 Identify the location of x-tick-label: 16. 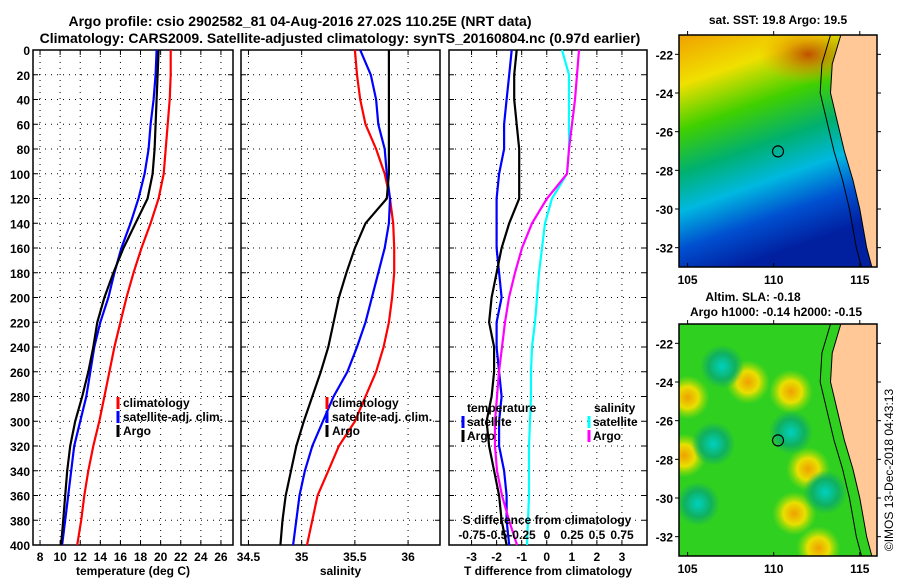
(121, 557).